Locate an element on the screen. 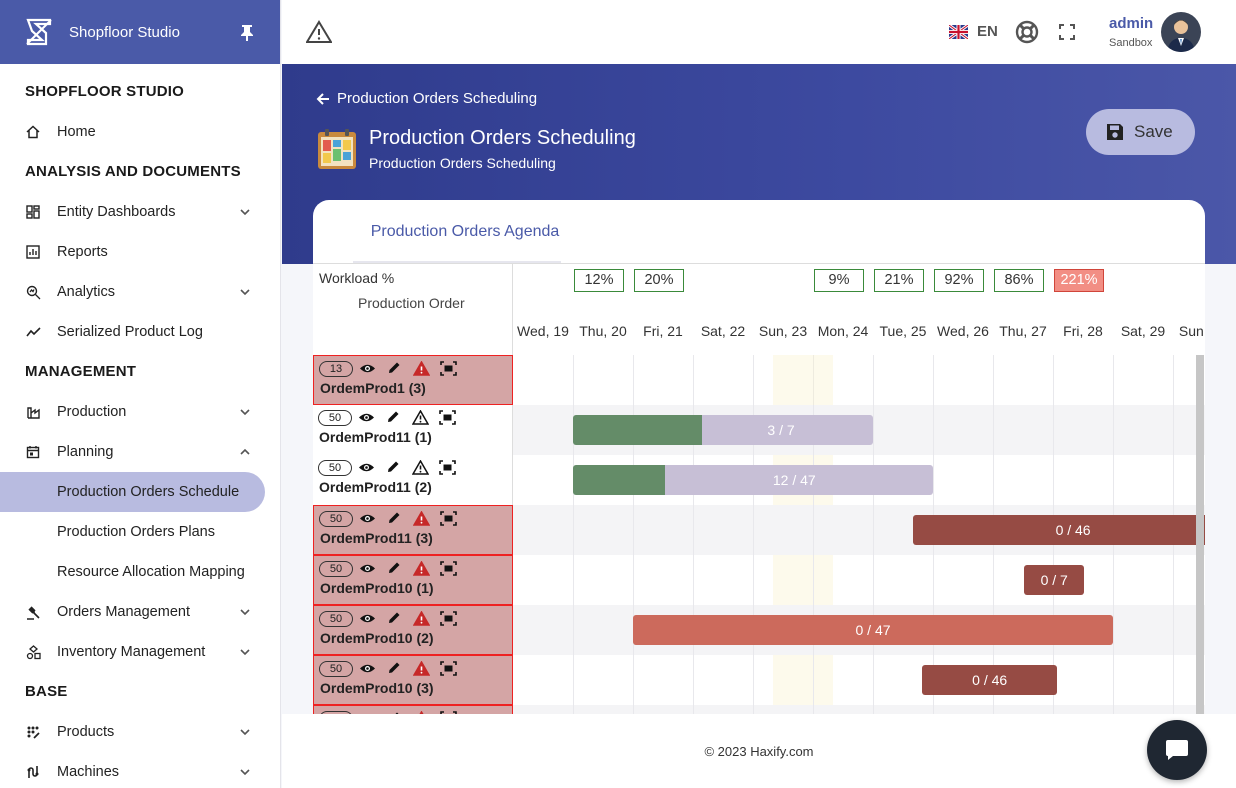  sidebar-item-label: Analytics is located at coordinates (86, 292).